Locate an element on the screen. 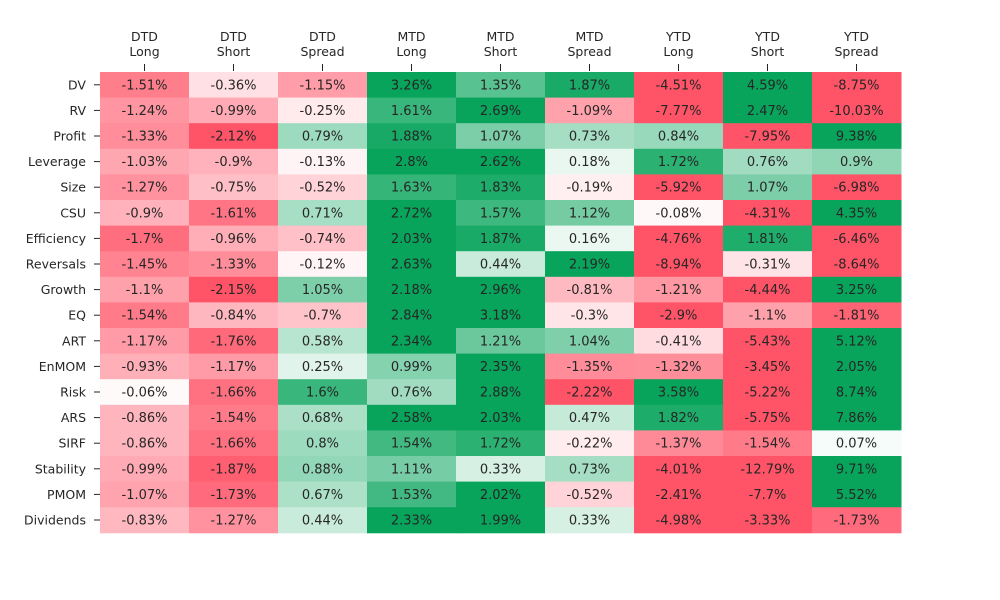 The width and height of the screenshot is (1000, 600). cell-value-label: -1.07% is located at coordinates (145, 495).